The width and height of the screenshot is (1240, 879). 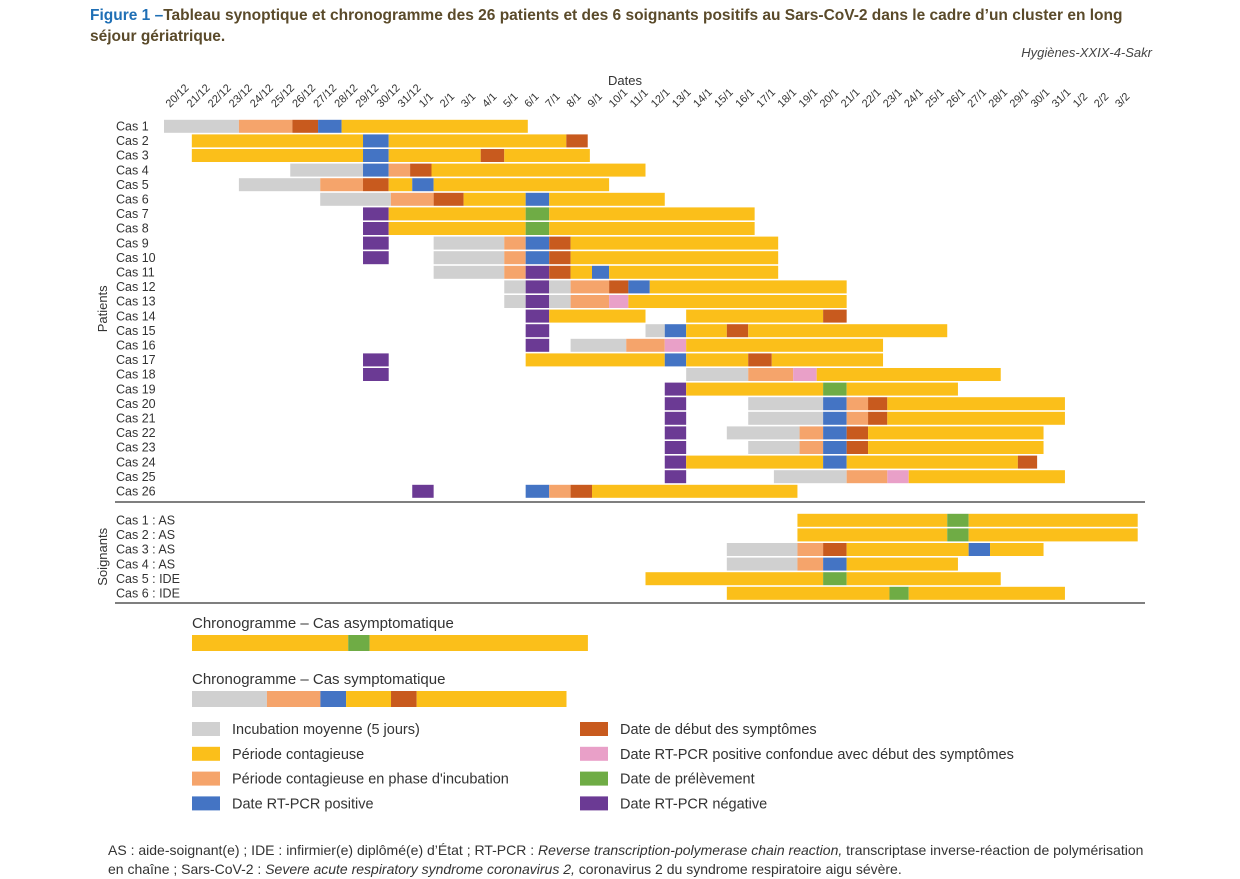 I want to click on row-label: Cas 24, so click(x=136, y=462).